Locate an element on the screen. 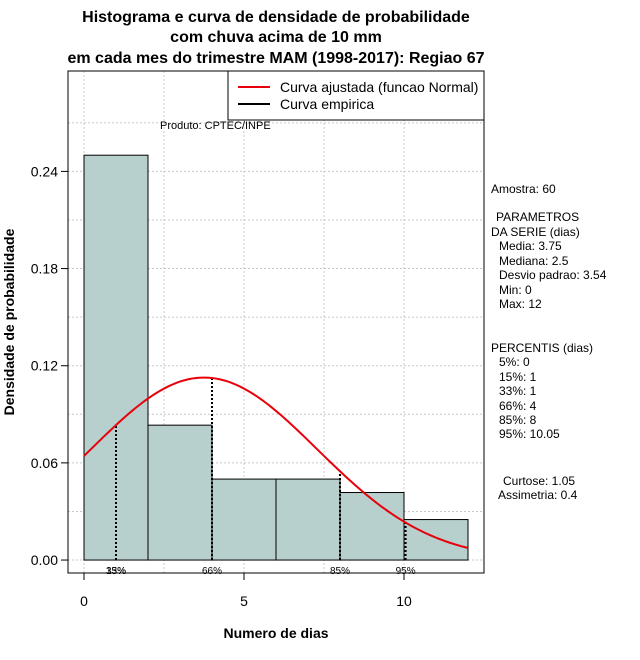  param-mediana: Mediana: 2.5 is located at coordinates (534, 261).